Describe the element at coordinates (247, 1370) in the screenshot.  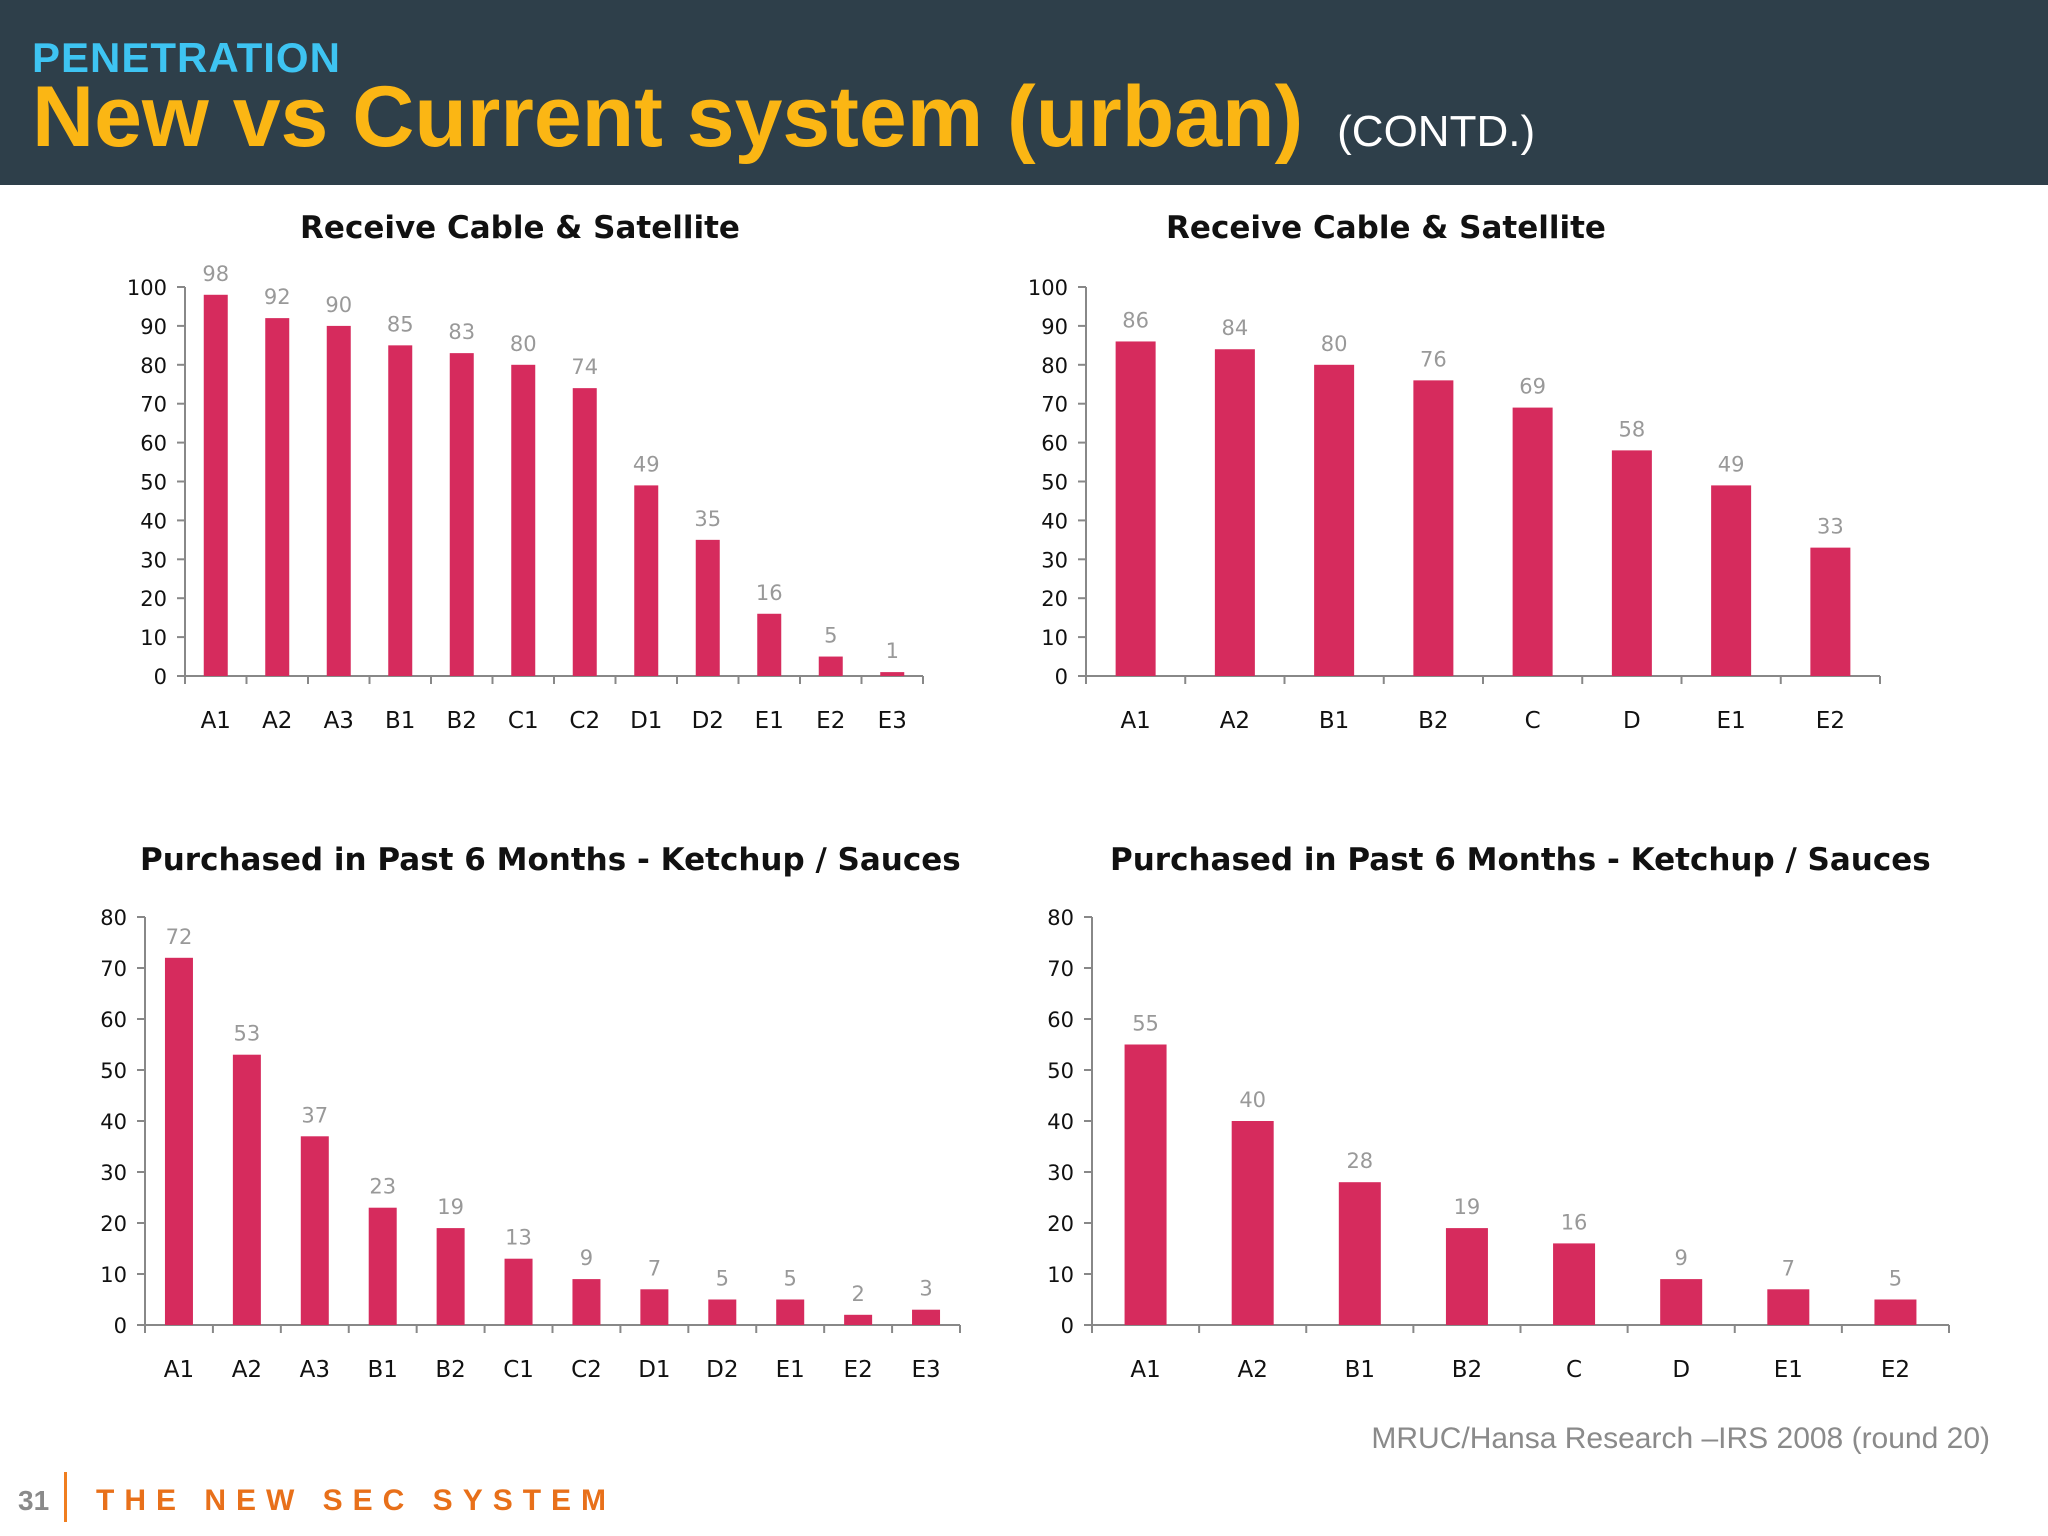
I see `x-tick-label: A2` at that location.